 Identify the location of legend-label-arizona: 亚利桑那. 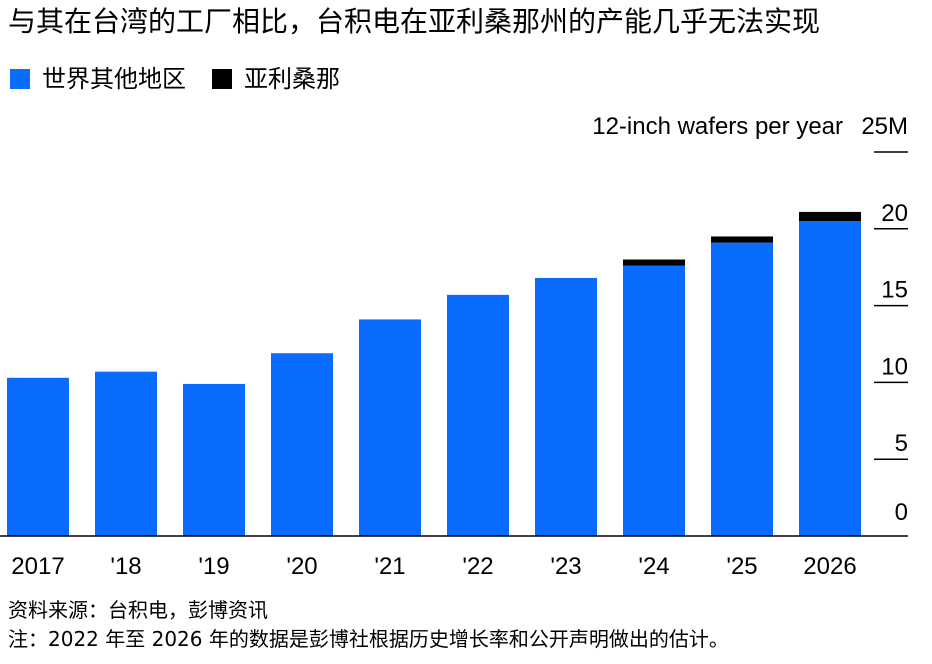
(292, 79).